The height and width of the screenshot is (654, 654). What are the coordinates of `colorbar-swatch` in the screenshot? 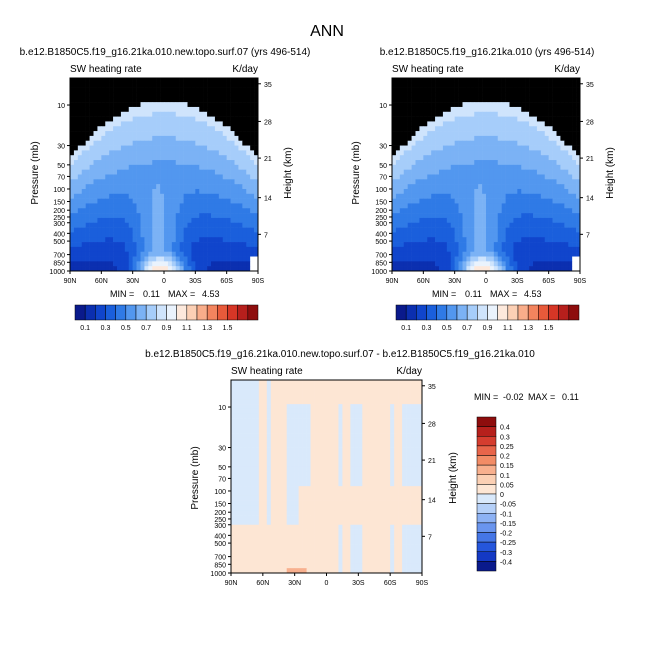 It's located at (401, 312).